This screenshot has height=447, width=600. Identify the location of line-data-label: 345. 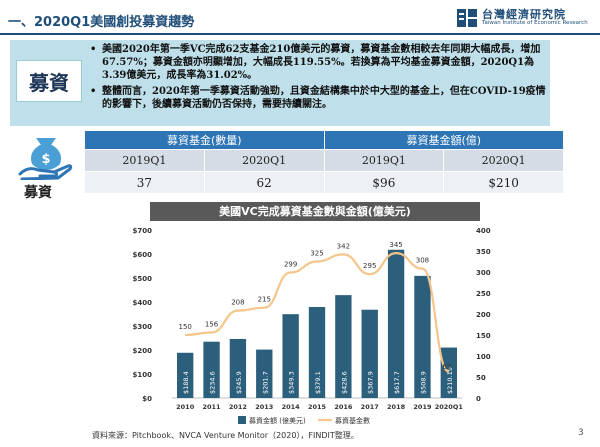
(395, 245).